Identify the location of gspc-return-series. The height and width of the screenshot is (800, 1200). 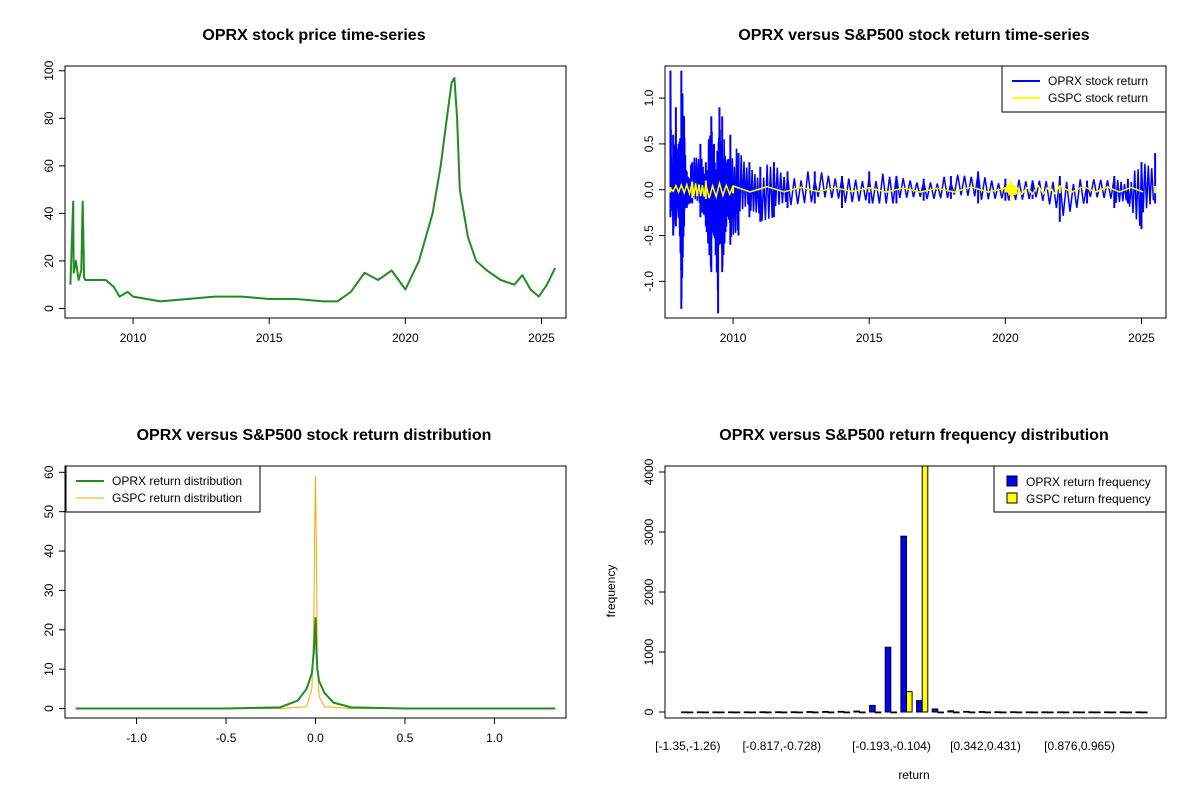
(913, 190).